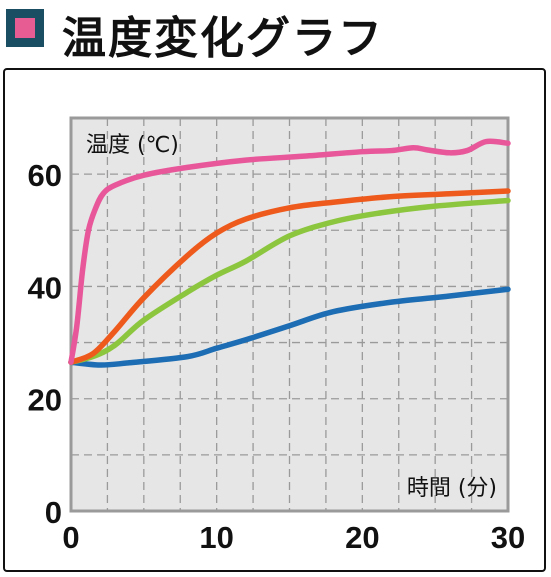 This screenshot has height=577, width=551. I want to click on y-tick-label: 40, so click(45, 287).